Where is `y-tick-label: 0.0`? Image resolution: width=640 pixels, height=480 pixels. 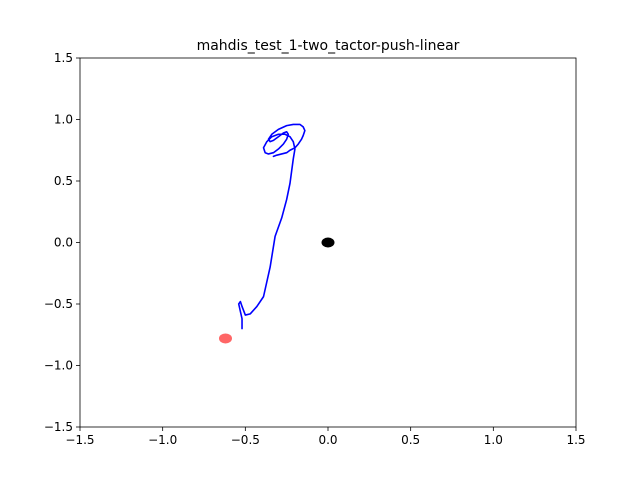 y-tick-label: 0.0 is located at coordinates (63, 243).